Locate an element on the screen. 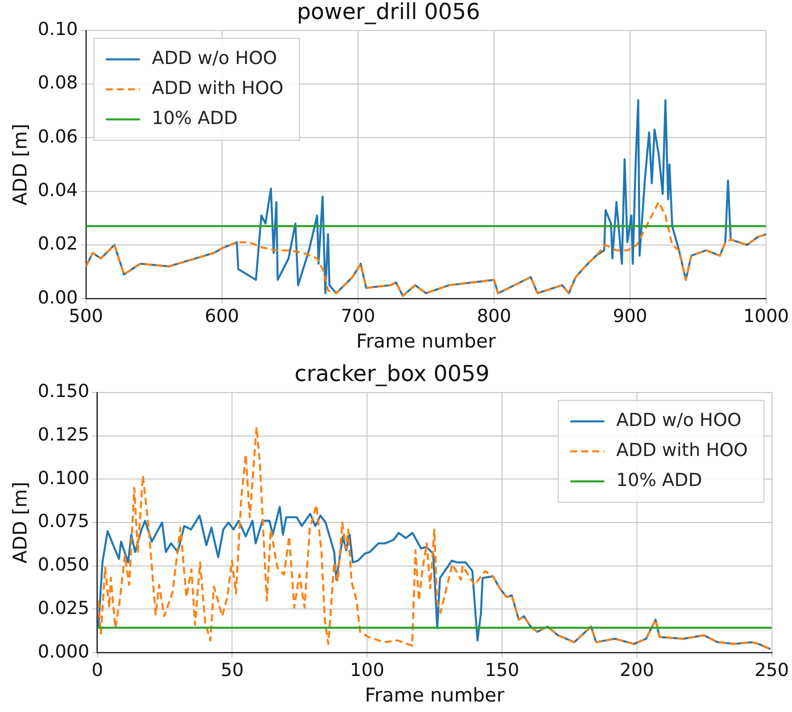  x-tick-label: 250 is located at coordinates (771, 671).